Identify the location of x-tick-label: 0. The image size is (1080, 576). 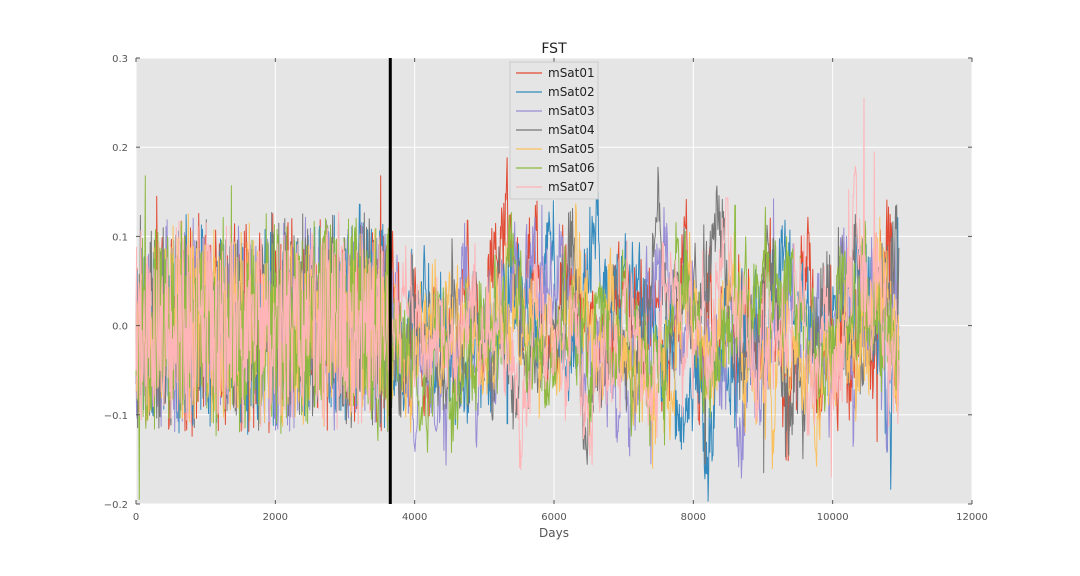
(136, 517).